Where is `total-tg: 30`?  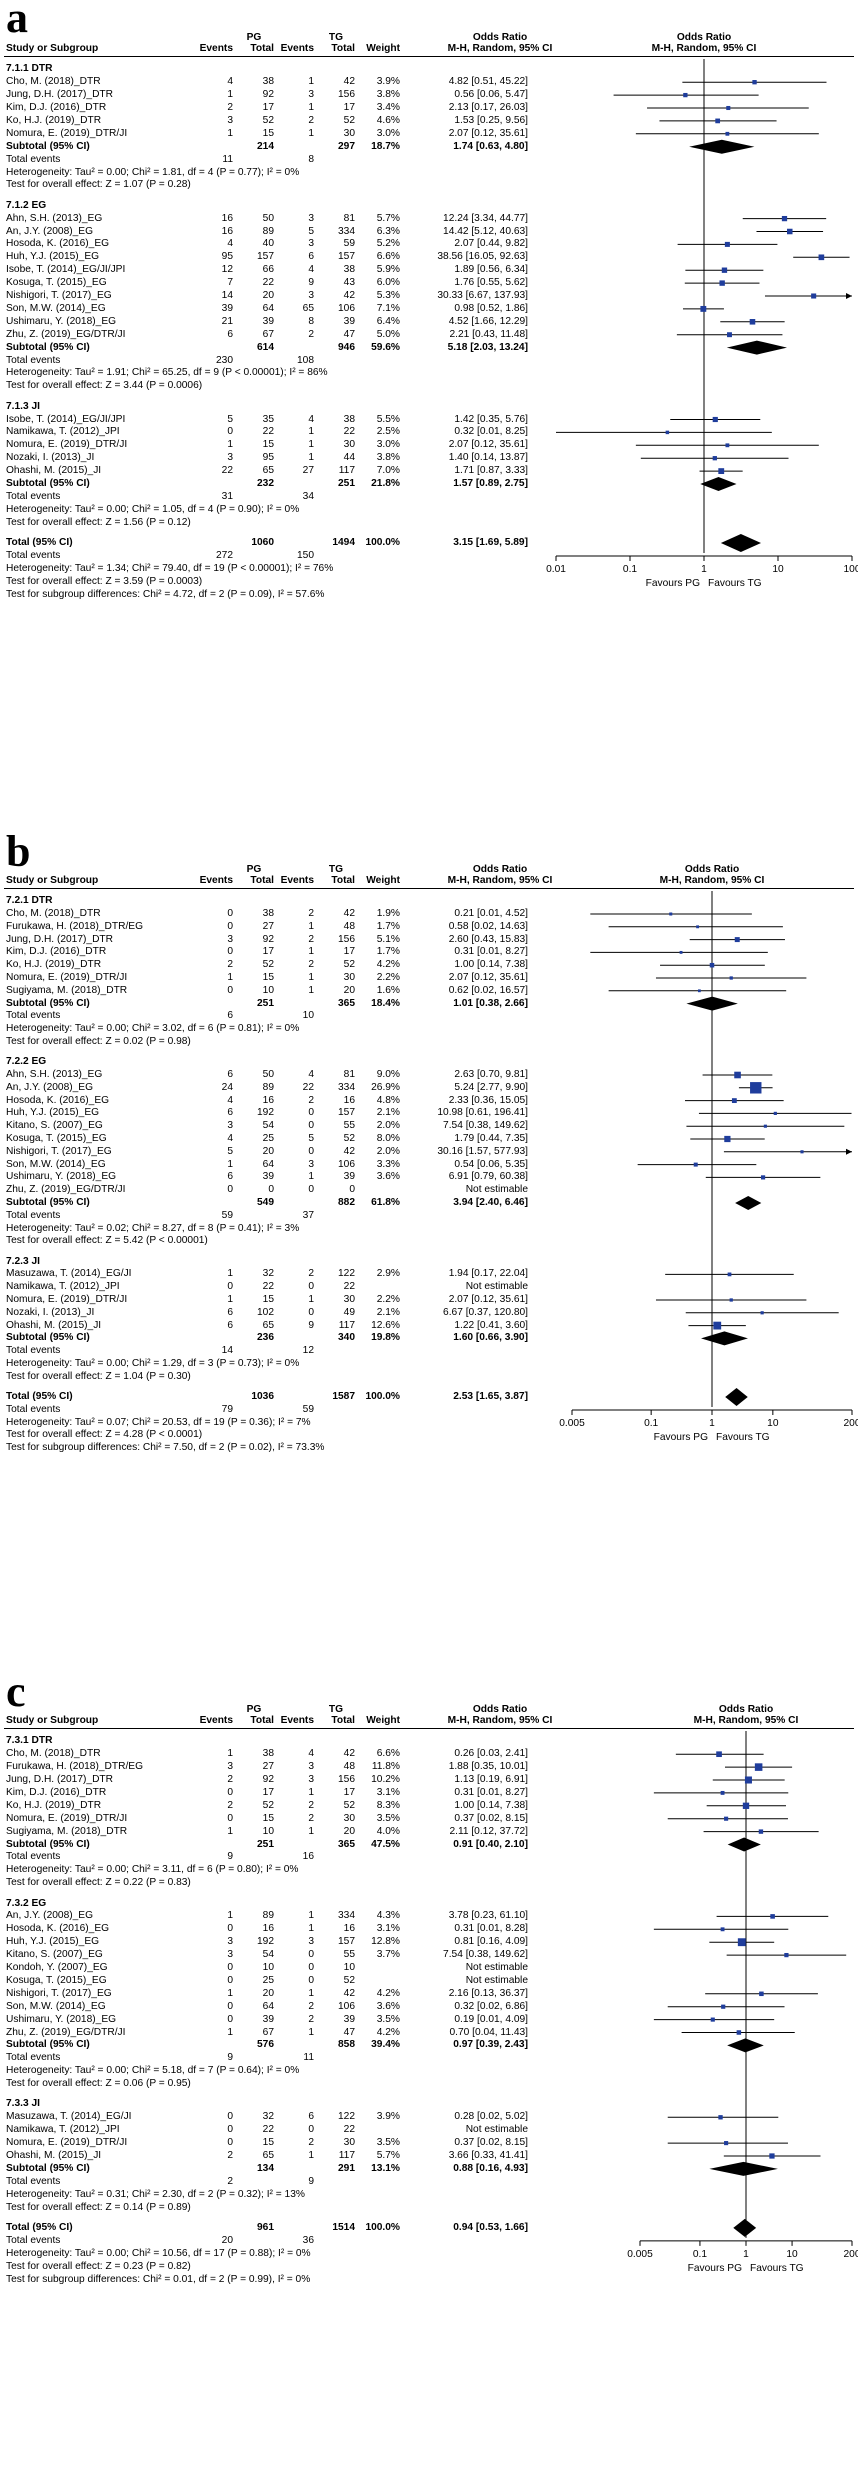
total-tg: 30 is located at coordinates (349, 133).